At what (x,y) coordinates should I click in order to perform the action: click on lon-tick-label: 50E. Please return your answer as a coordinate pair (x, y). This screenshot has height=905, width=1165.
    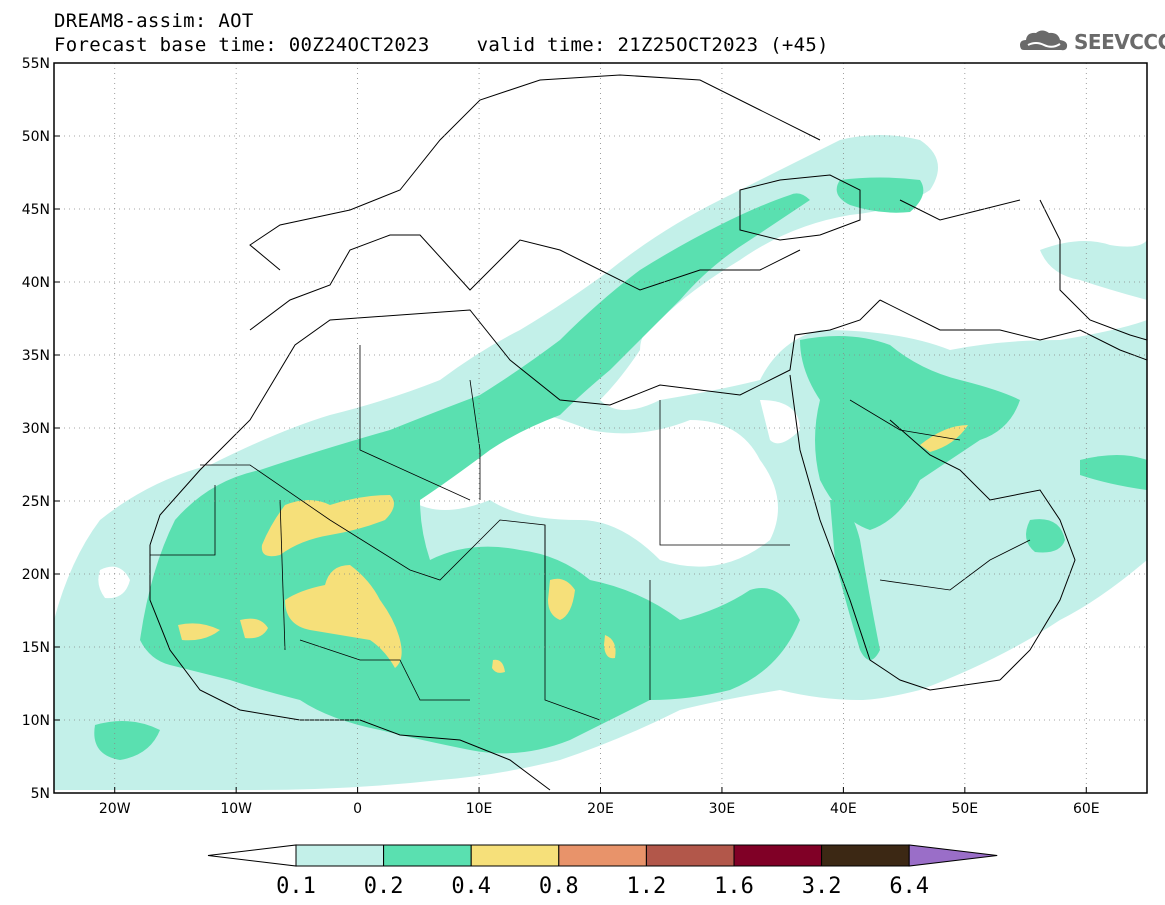
    Looking at the image, I should click on (964, 809).